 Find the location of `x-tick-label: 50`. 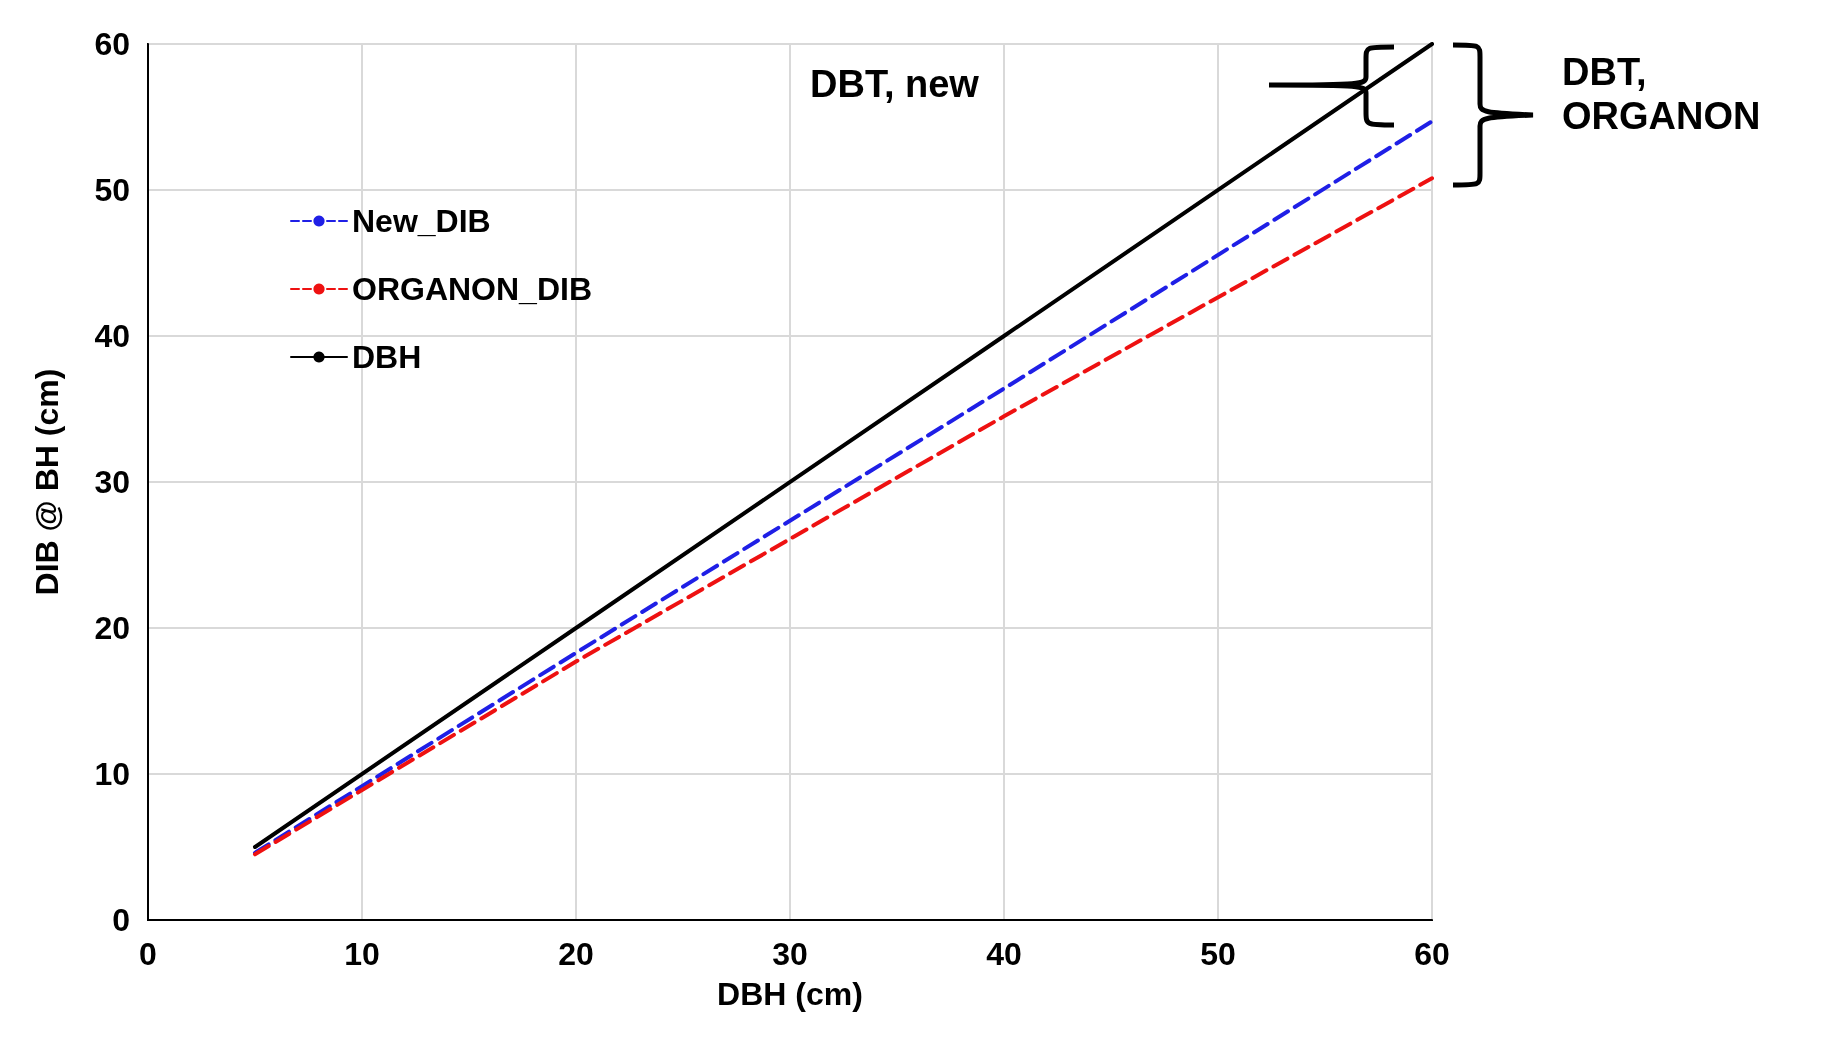

x-tick-label: 50 is located at coordinates (1218, 954).